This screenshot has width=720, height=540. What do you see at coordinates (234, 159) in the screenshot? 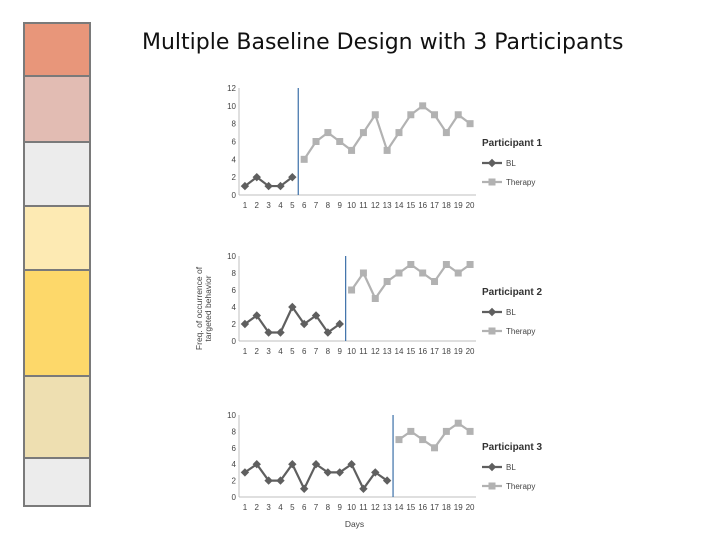
I see `y-tick-label: 4` at bounding box center [234, 159].